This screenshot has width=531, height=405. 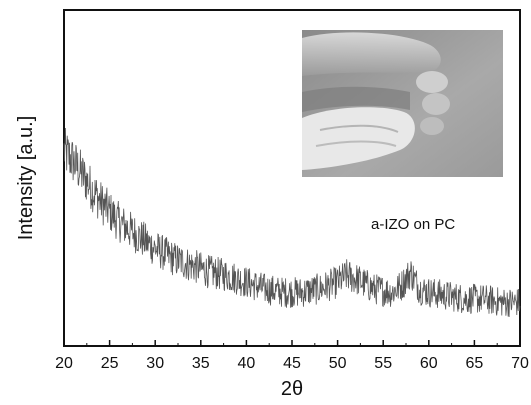 What do you see at coordinates (155, 363) in the screenshot?
I see `x-tick-label-30: 30` at bounding box center [155, 363].